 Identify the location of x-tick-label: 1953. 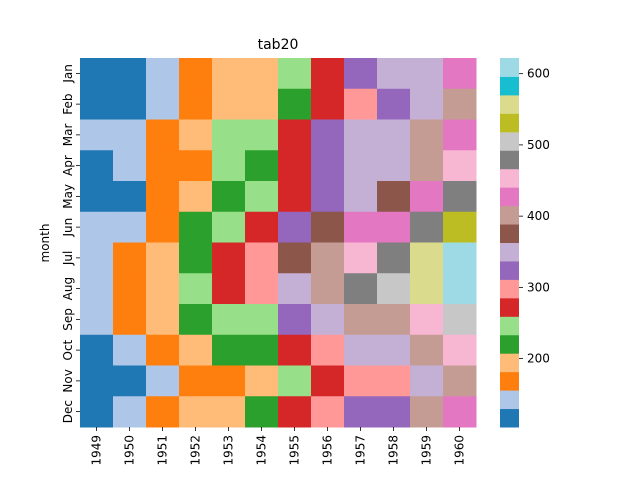
(229, 450).